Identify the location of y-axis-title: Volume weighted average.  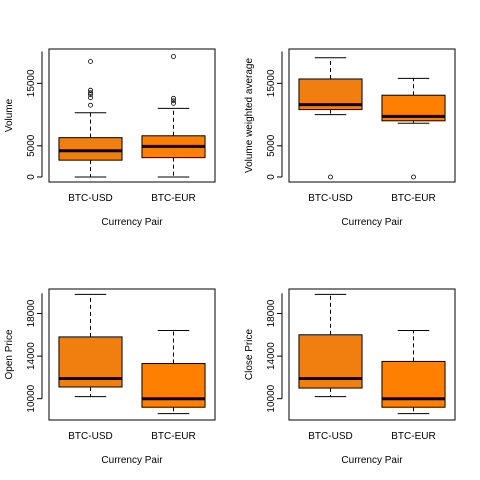
(249, 116).